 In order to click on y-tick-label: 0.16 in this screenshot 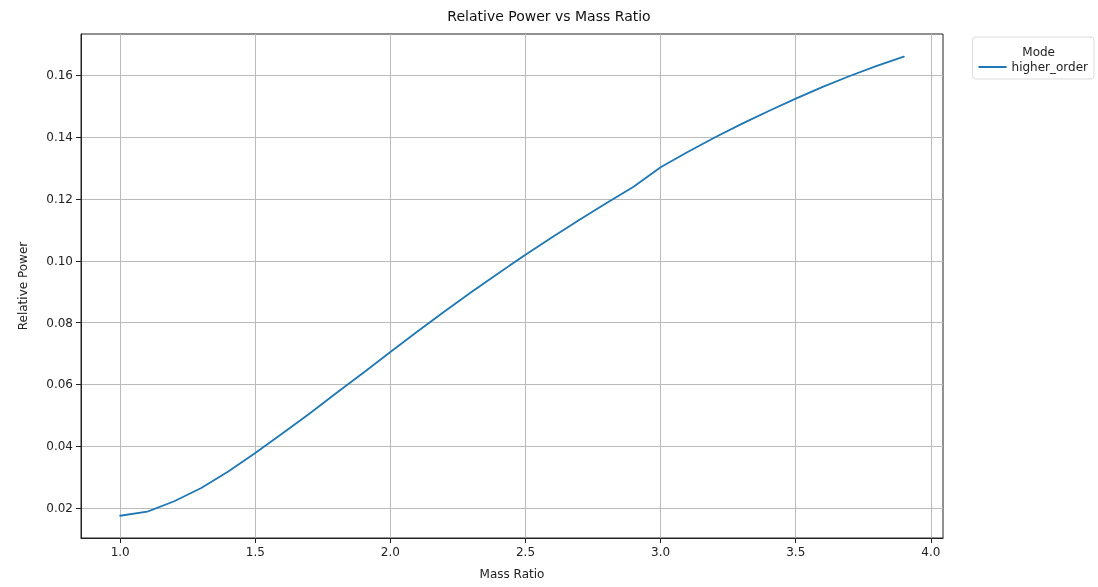, I will do `click(59, 75)`.